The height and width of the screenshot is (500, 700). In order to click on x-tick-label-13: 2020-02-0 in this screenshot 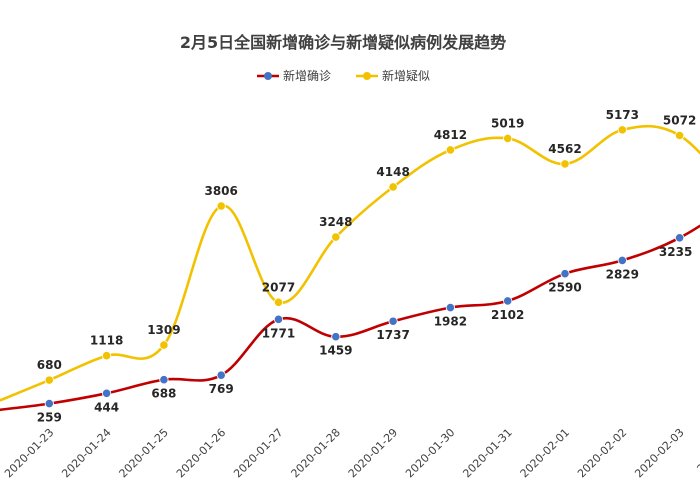, I will do `click(697, 450)`.